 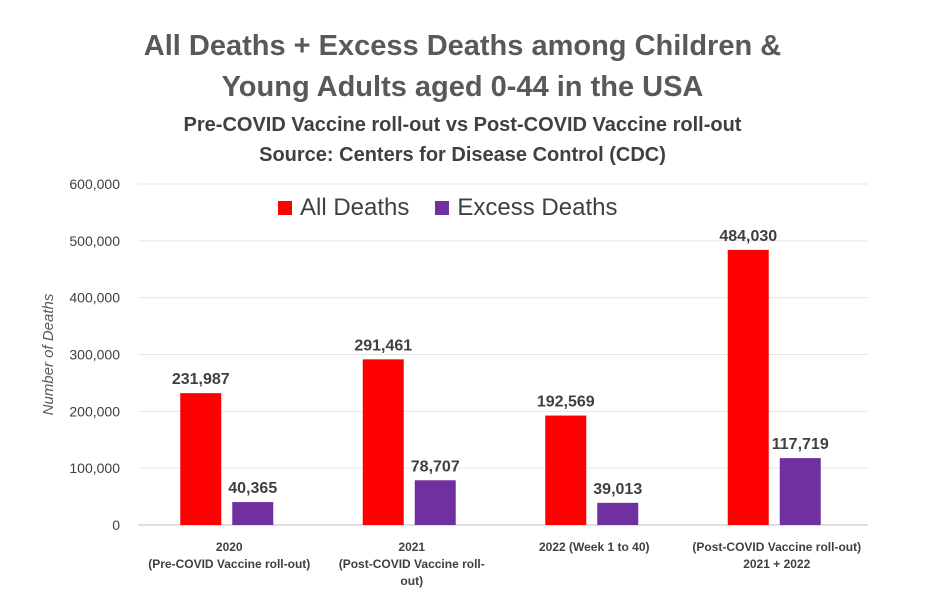 What do you see at coordinates (435, 466) in the screenshot?
I see `data-label: 78,707` at bounding box center [435, 466].